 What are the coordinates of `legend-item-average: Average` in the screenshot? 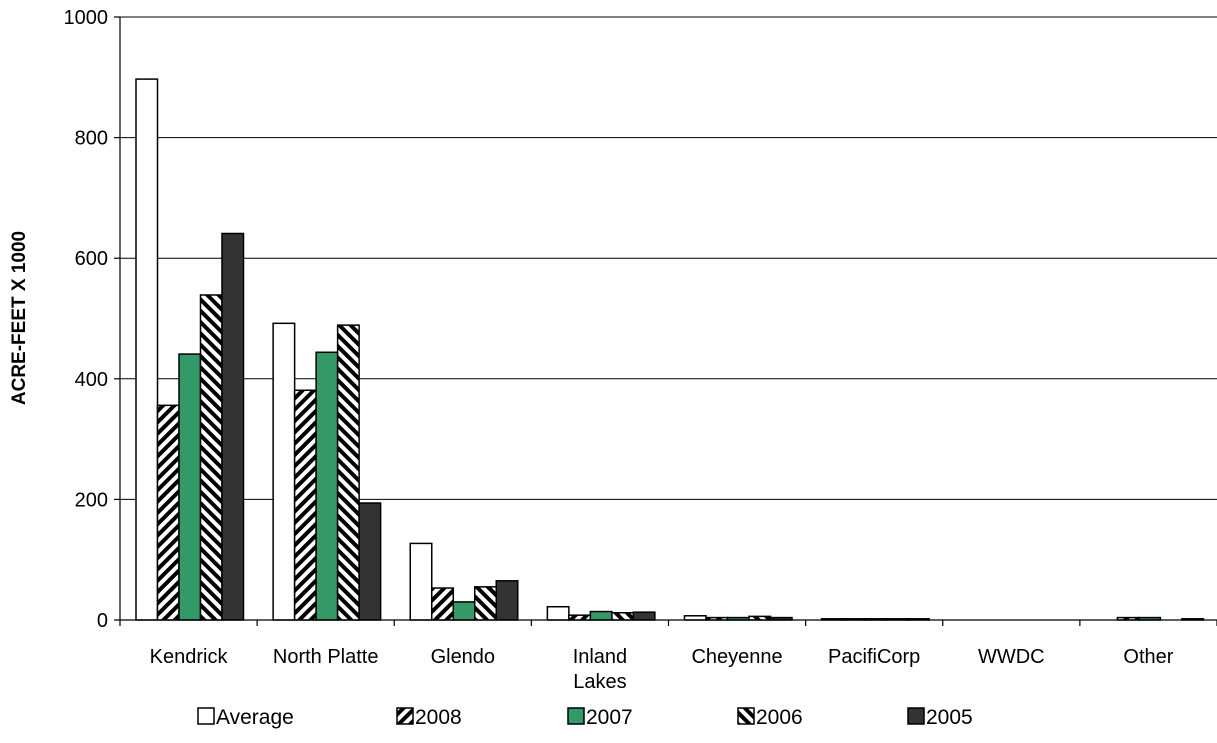 It's located at (246, 717).